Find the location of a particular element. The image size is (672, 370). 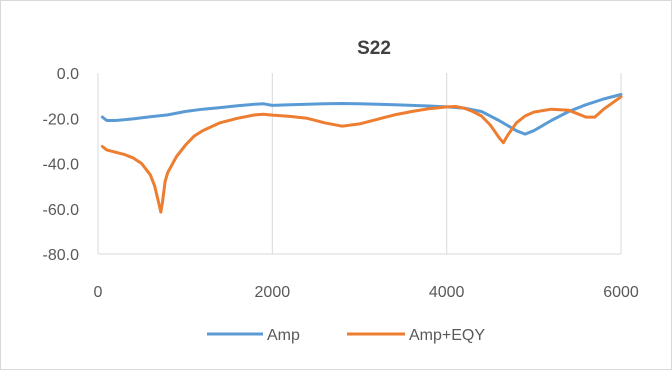

y-tick-label: -40.0 is located at coordinates (61, 165).